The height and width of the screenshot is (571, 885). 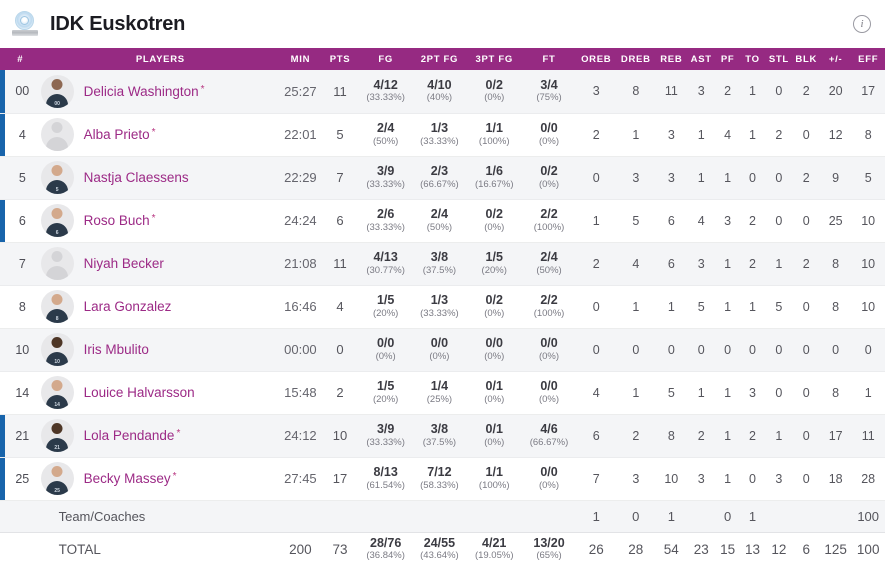 I want to click on column-header-reb: REB, so click(x=671, y=59).